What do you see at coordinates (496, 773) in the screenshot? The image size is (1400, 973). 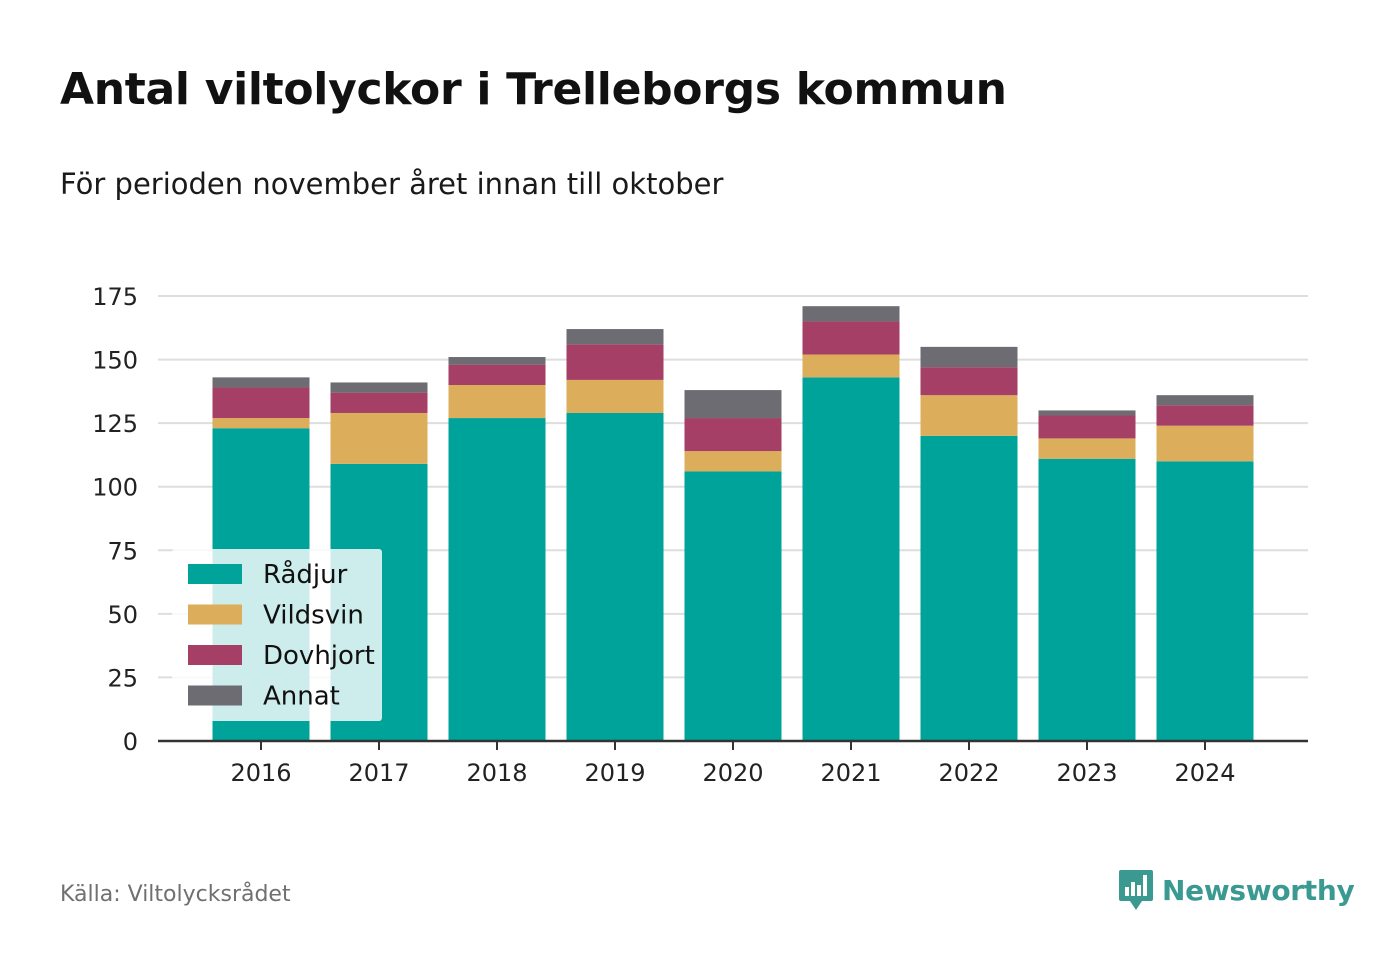 I see `x-tick-label: 2018` at bounding box center [496, 773].